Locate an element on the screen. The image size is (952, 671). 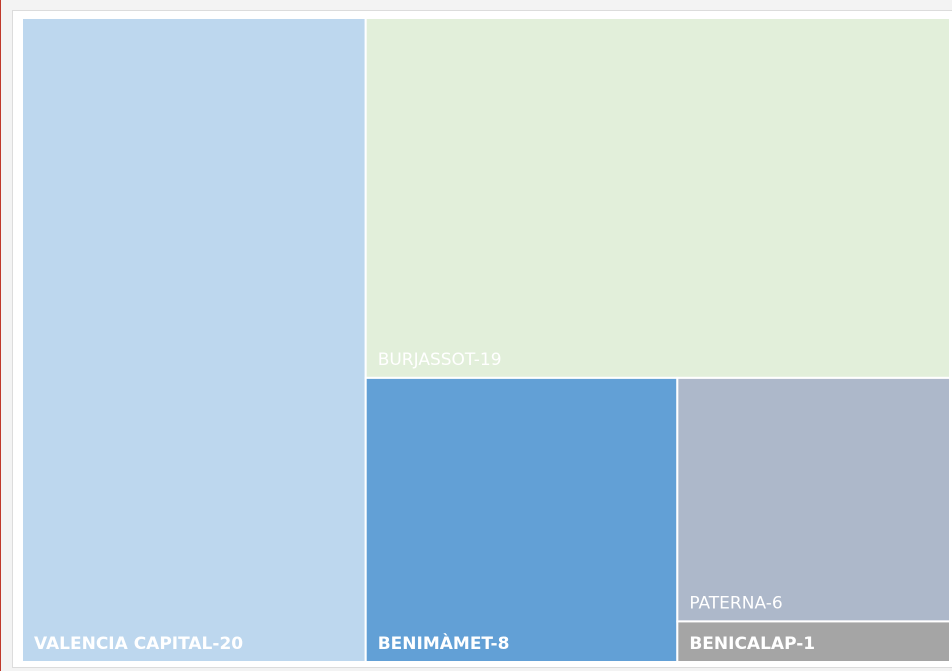
tile-label: PATERNA-6 is located at coordinates (735, 603).